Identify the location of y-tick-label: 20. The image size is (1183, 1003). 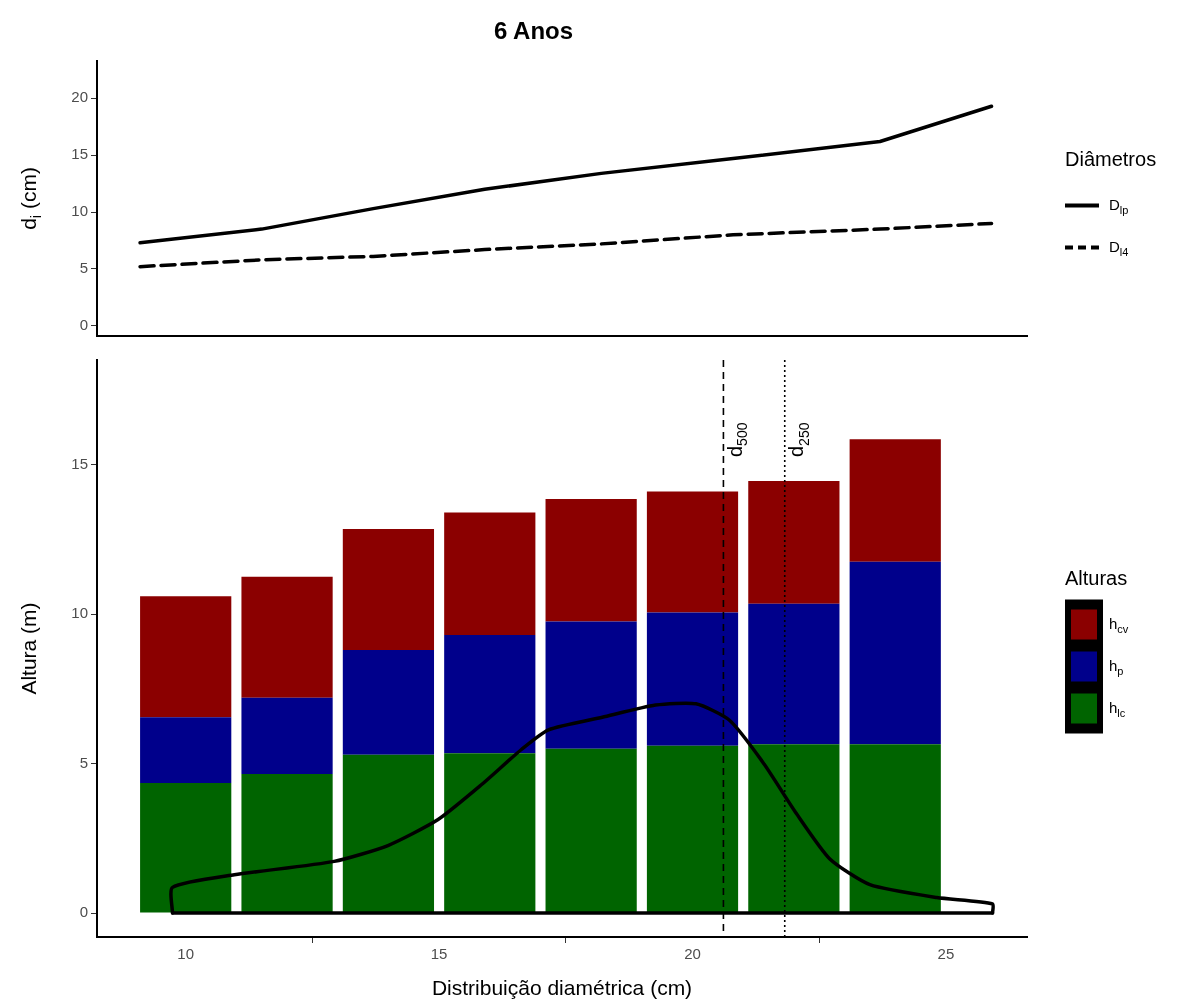
(79, 97).